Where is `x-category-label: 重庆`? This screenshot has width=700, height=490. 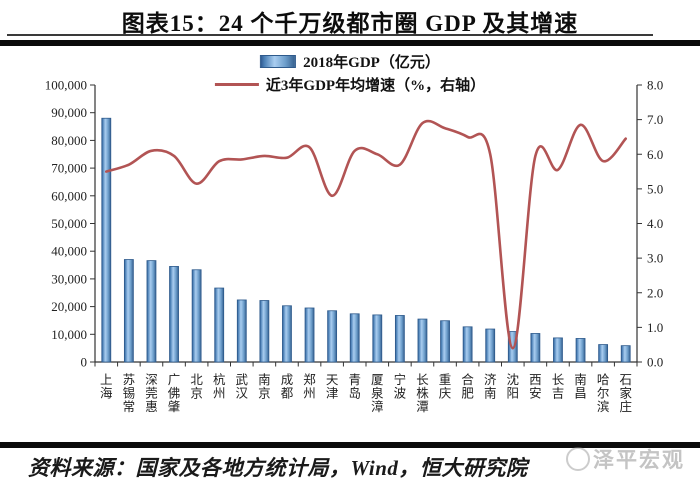 x-category-label: 重庆 is located at coordinates (445, 386).